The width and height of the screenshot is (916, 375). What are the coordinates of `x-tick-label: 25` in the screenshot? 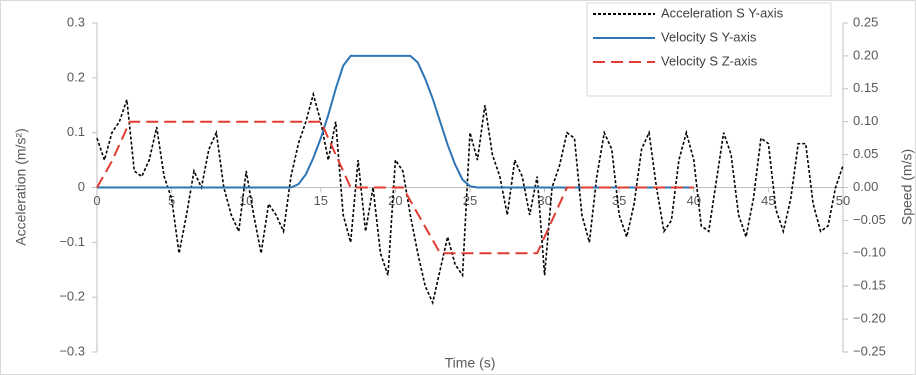 It's located at (470, 200).